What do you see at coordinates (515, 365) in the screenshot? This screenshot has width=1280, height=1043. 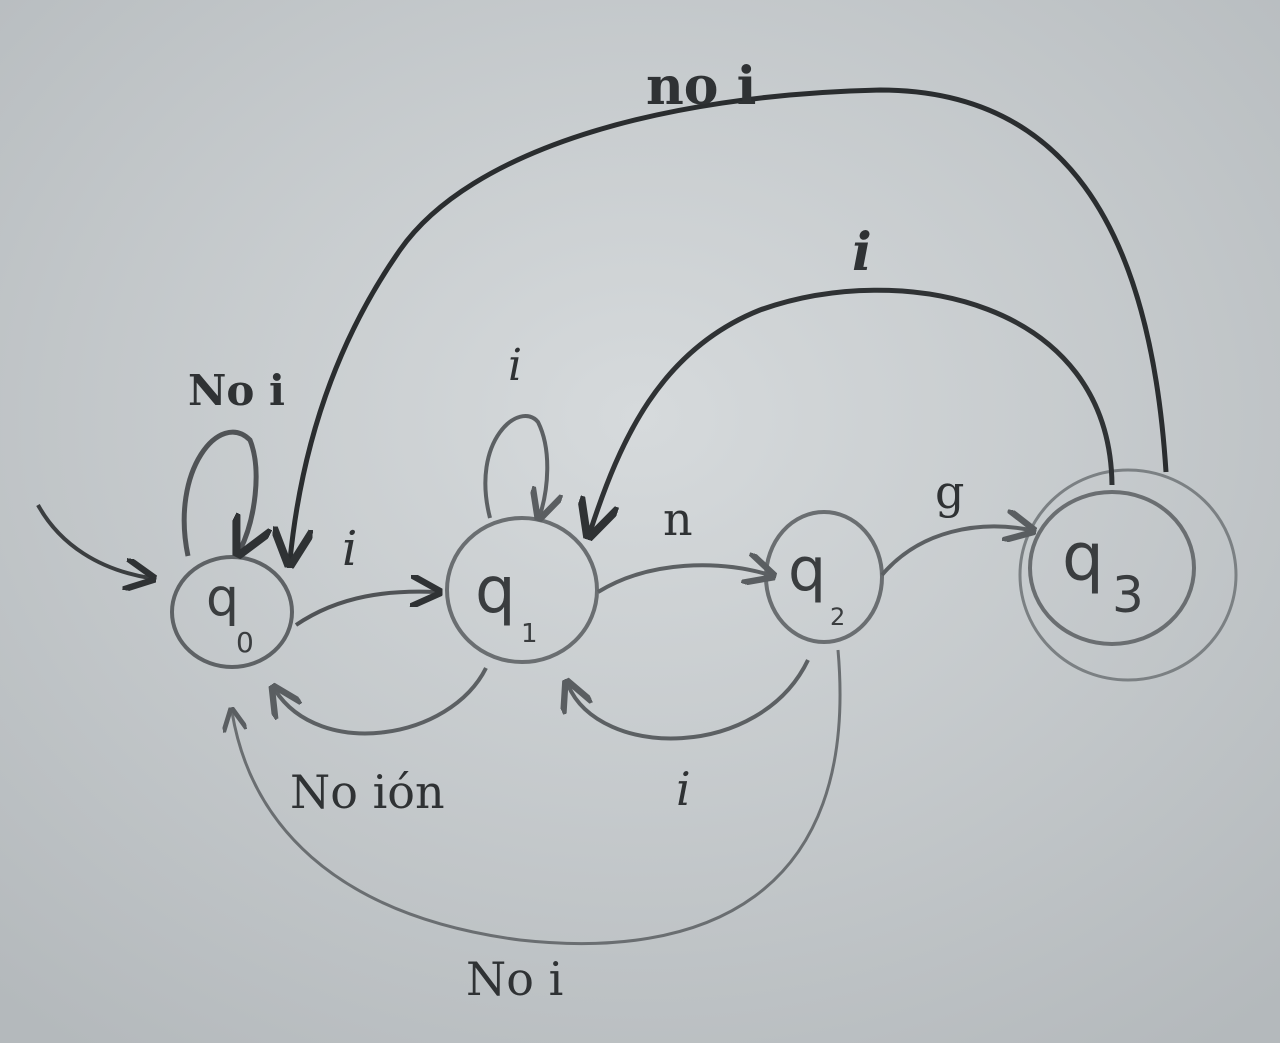 I see `edge-q1-q1-label: i` at bounding box center [515, 365].